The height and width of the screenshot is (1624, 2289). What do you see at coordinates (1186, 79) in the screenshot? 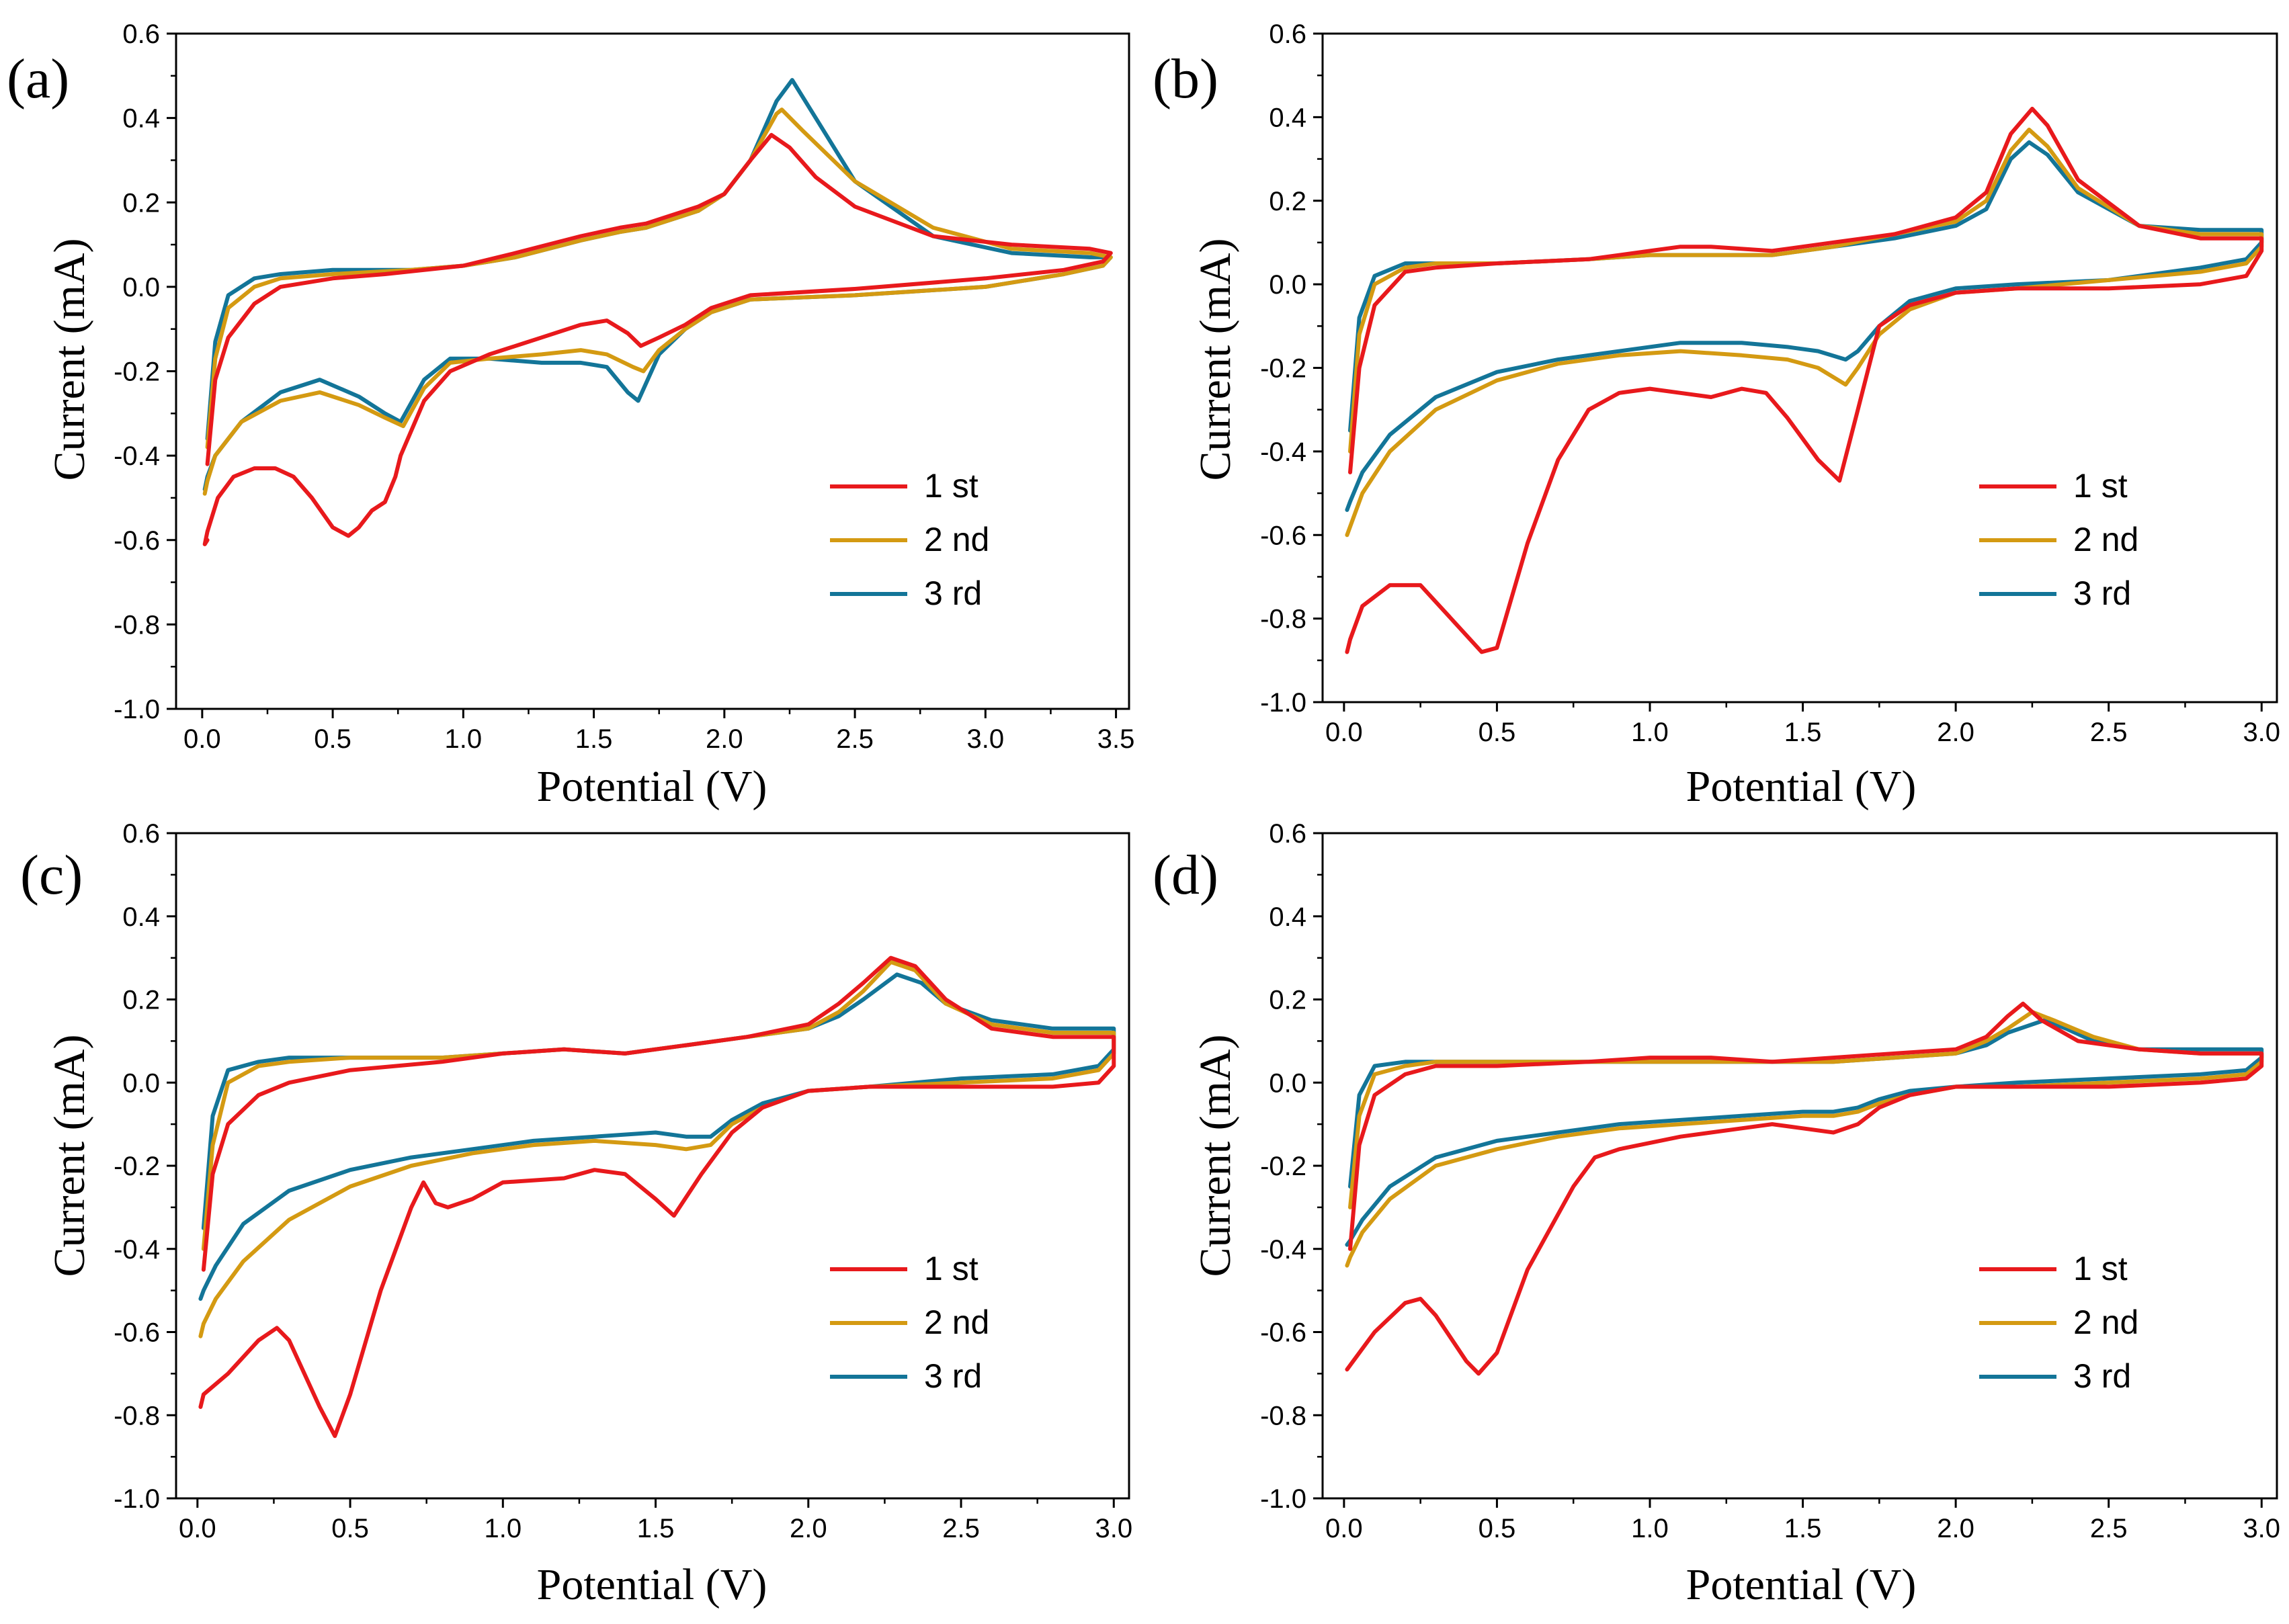
I see `panel-label: (b)` at bounding box center [1186, 79].